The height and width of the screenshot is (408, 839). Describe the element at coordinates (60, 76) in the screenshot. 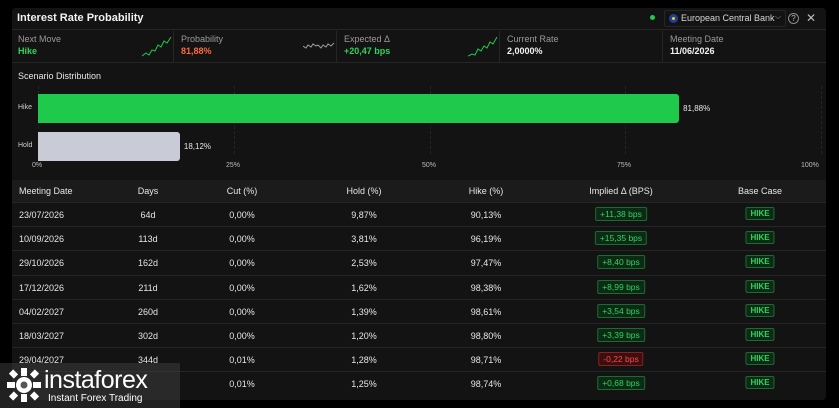

I see `distribution-title: Scenario Distribution` at that location.